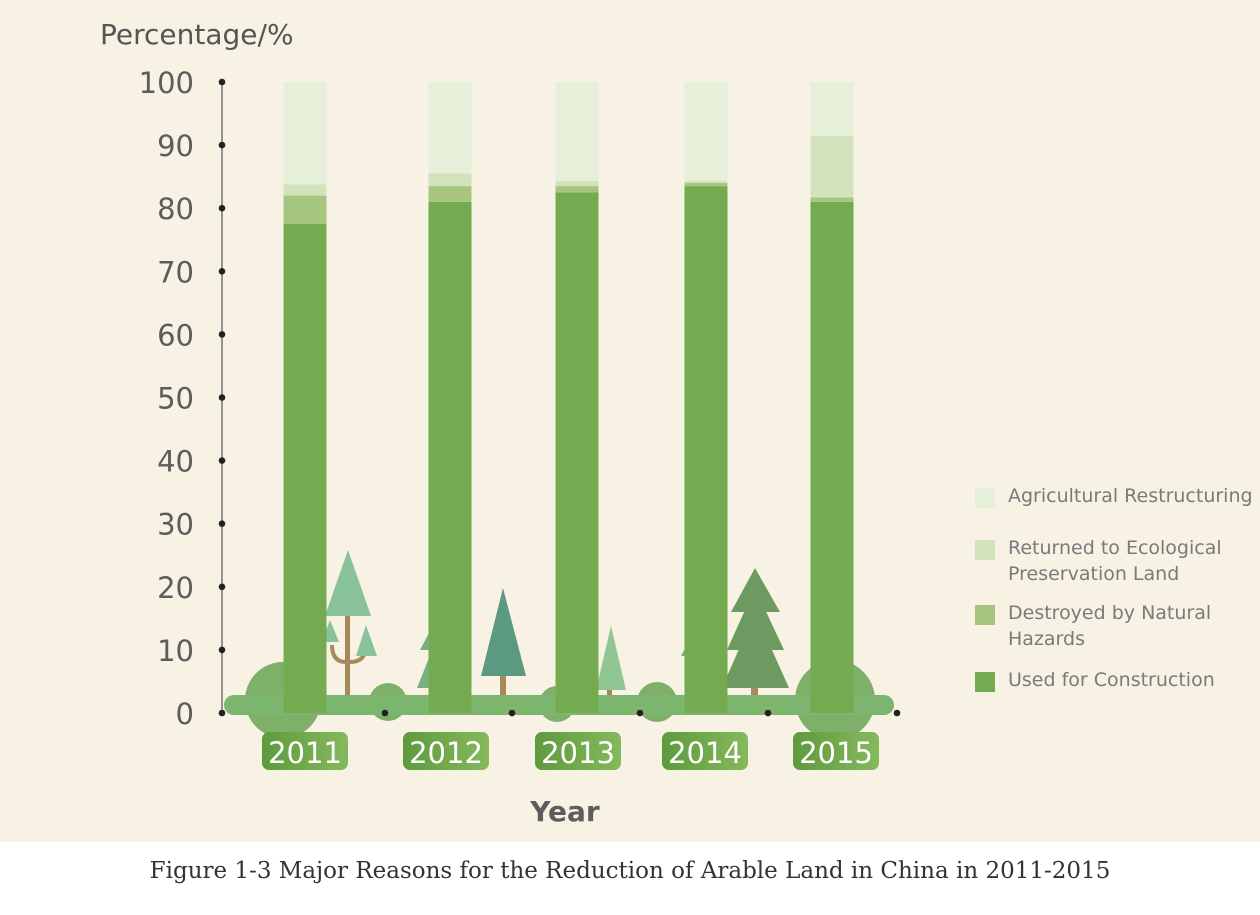 The height and width of the screenshot is (915, 1260). I want to click on legend-label: Agricultural Restructuring, so click(1130, 496).